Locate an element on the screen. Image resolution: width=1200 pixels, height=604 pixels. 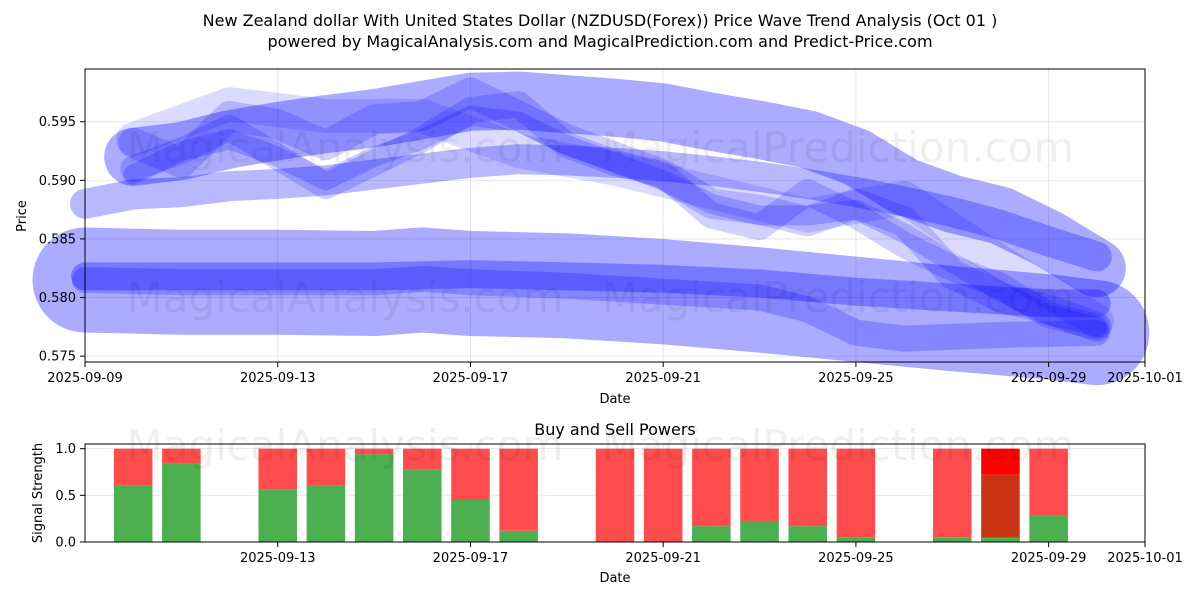
signal-x-tick-label: 2025-09-17 is located at coordinates (471, 558).